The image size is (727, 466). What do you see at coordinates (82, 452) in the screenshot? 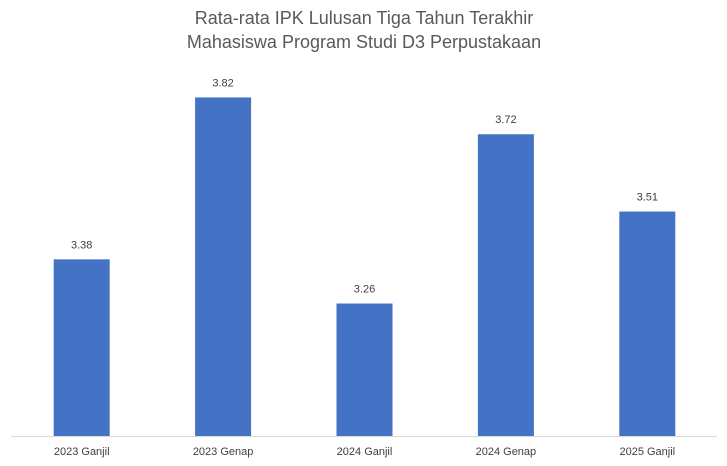
I see `x-tick-label: 2023 Ganjil` at bounding box center [82, 452].